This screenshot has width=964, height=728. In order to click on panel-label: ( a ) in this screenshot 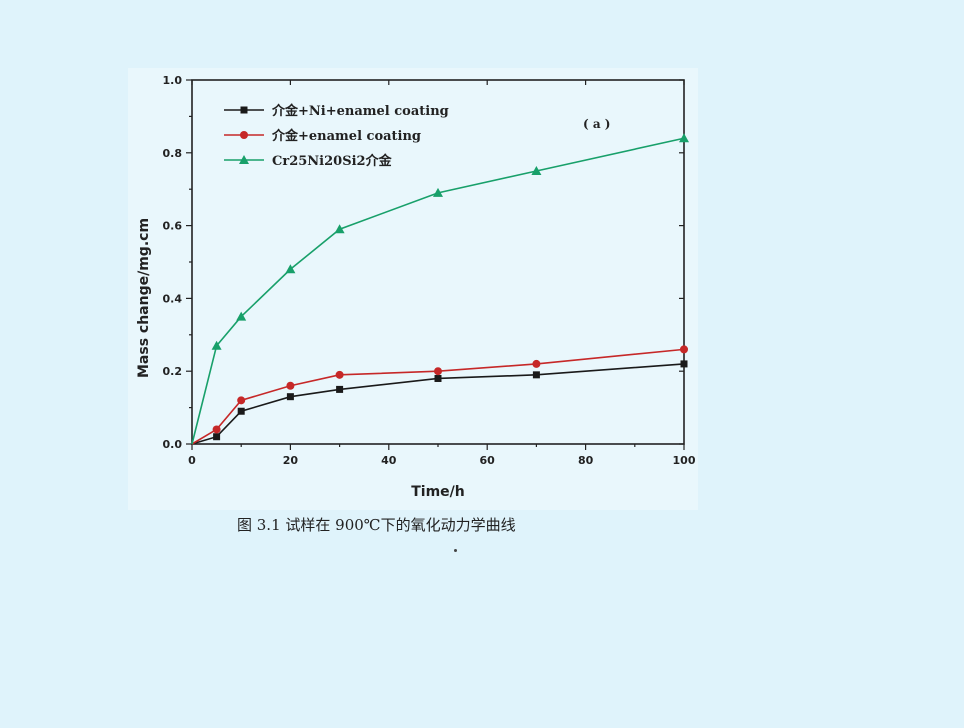, I will do `click(597, 124)`.